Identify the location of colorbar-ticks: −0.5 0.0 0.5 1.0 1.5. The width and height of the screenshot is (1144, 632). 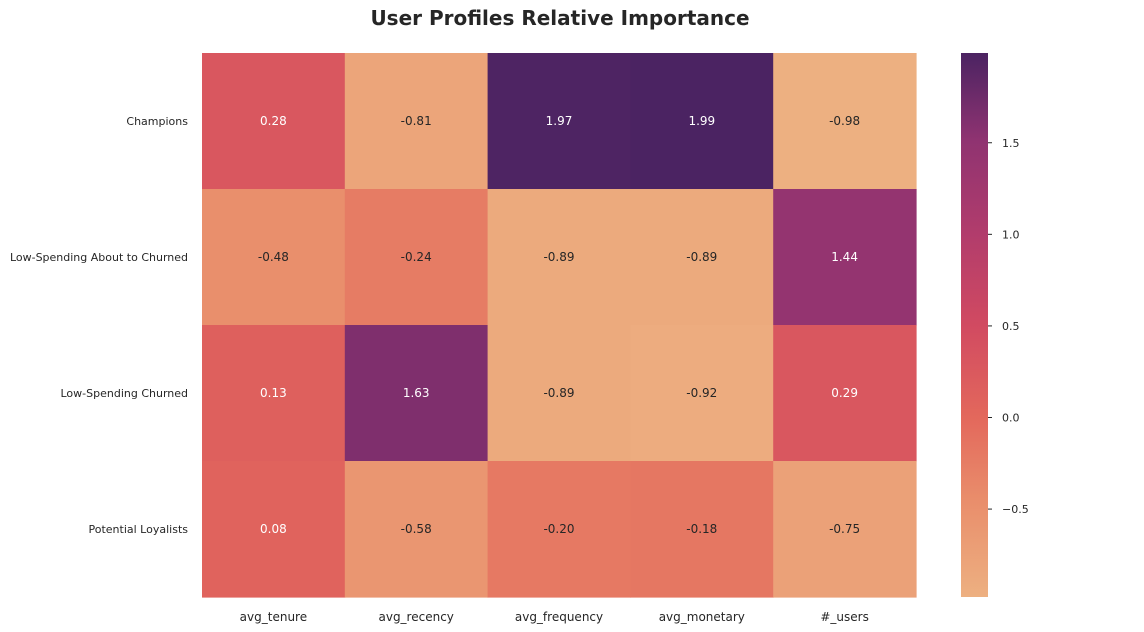
(1008, 326).